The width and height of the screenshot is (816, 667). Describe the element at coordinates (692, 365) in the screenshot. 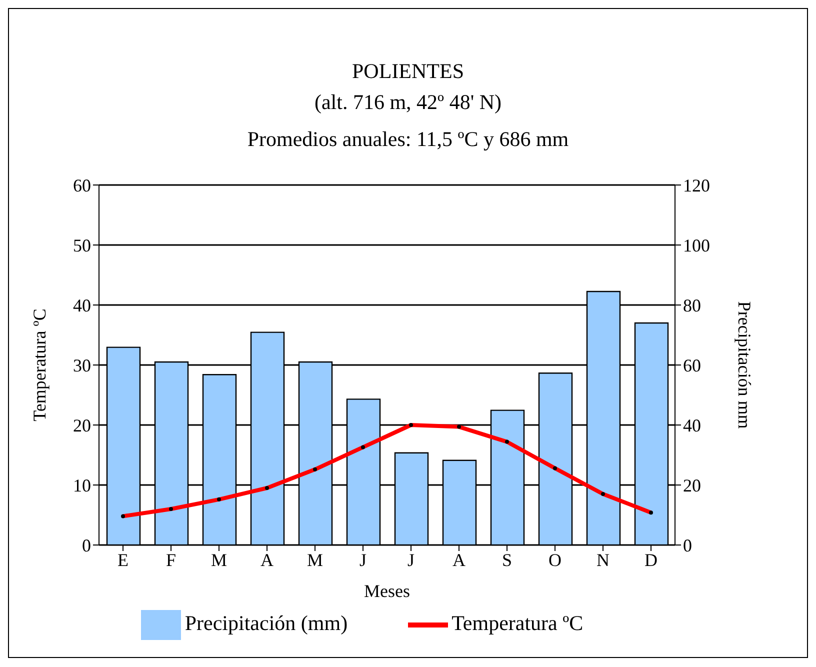

I see `y2-tick-label: 60` at that location.